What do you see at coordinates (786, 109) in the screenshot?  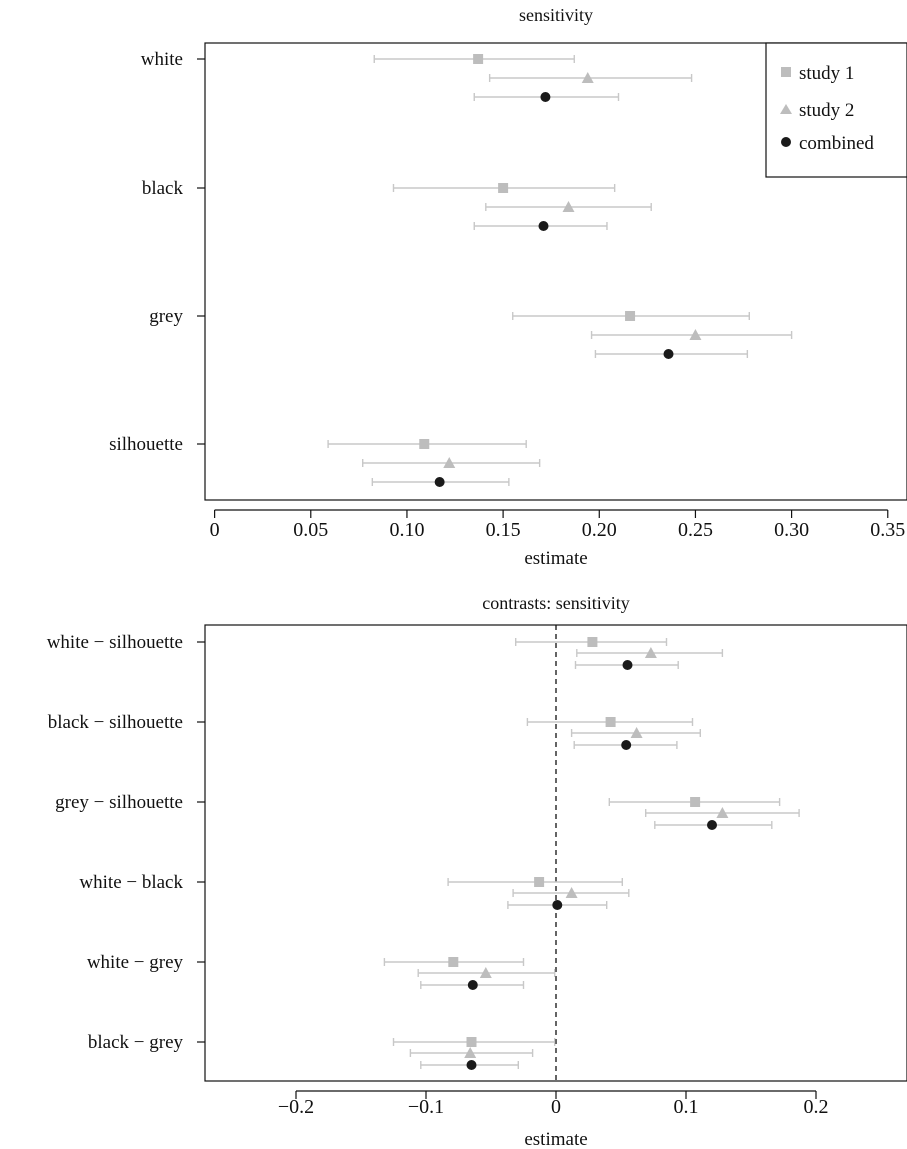 I see `legend-triangle-icon` at bounding box center [786, 109].